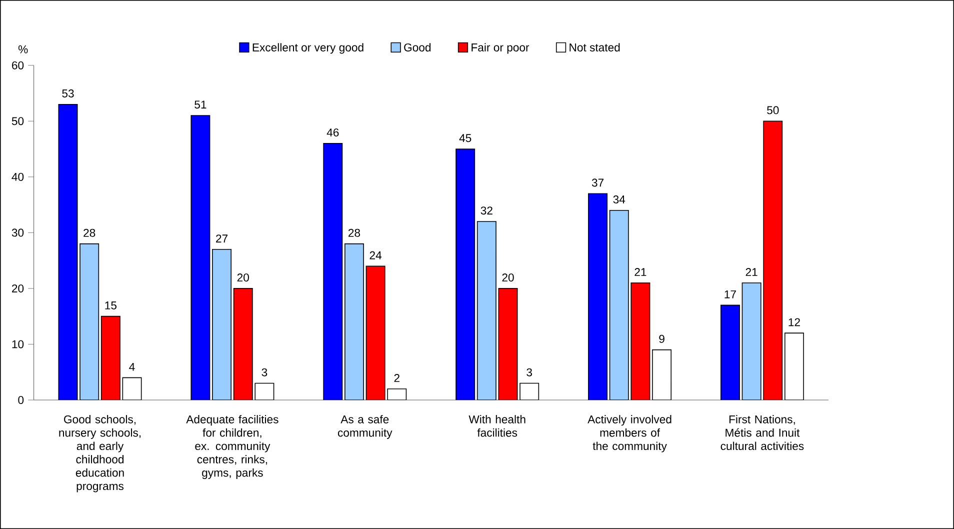 The image size is (954, 529). What do you see at coordinates (18, 344) in the screenshot?
I see `y-tick-label: 10` at bounding box center [18, 344].